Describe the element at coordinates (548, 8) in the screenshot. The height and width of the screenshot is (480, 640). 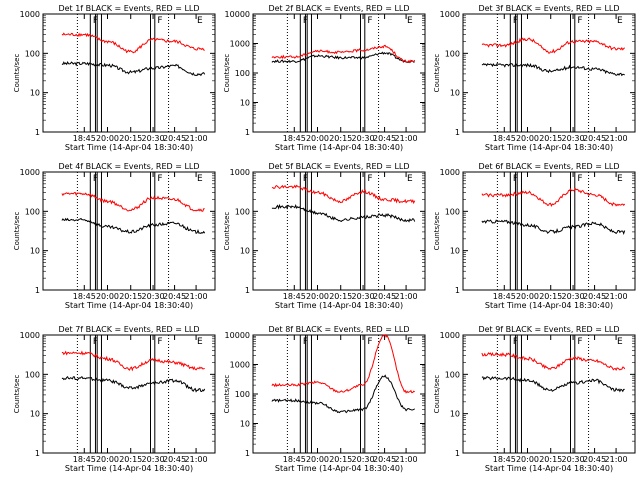
I see `panel-title: Det 3f BLACK = Events, RED = LLD` at that location.